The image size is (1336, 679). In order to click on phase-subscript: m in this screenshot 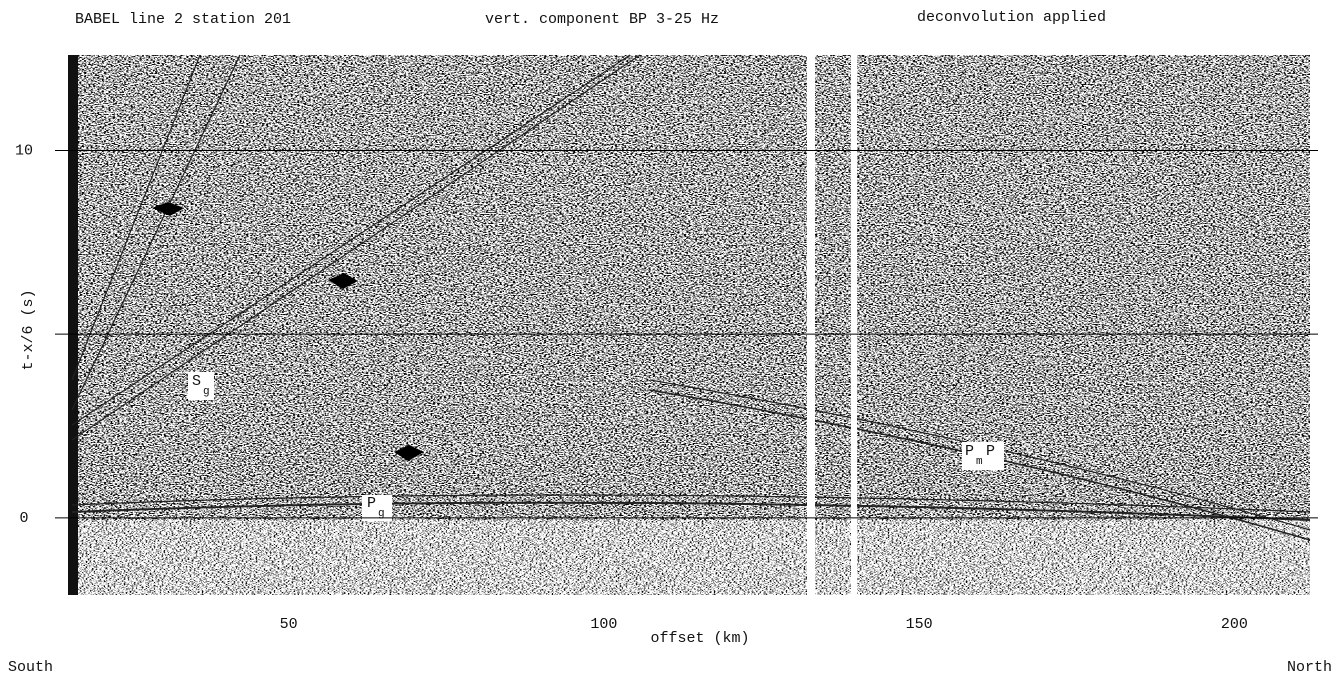, I will do `click(979, 462)`.